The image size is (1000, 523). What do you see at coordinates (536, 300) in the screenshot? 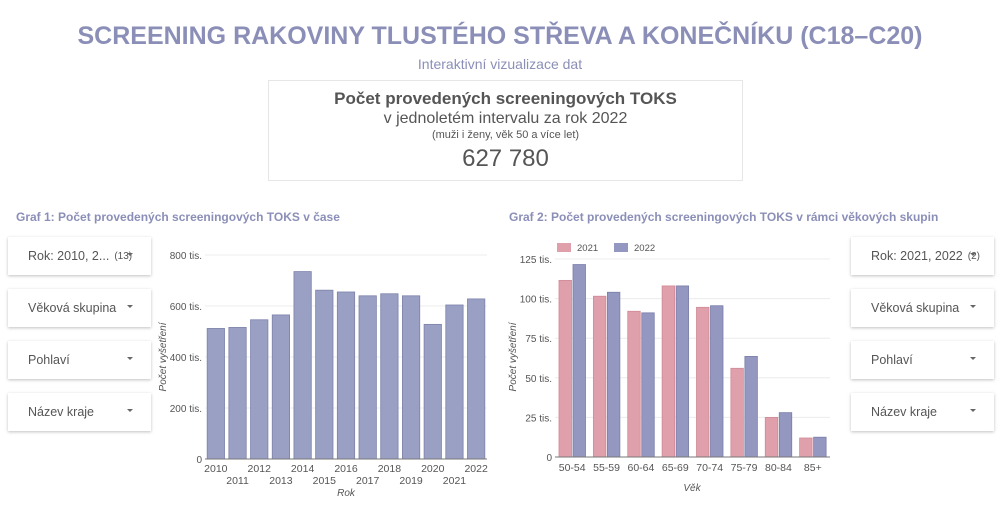
I see `y-tick-label: 100 tis.` at bounding box center [536, 300].